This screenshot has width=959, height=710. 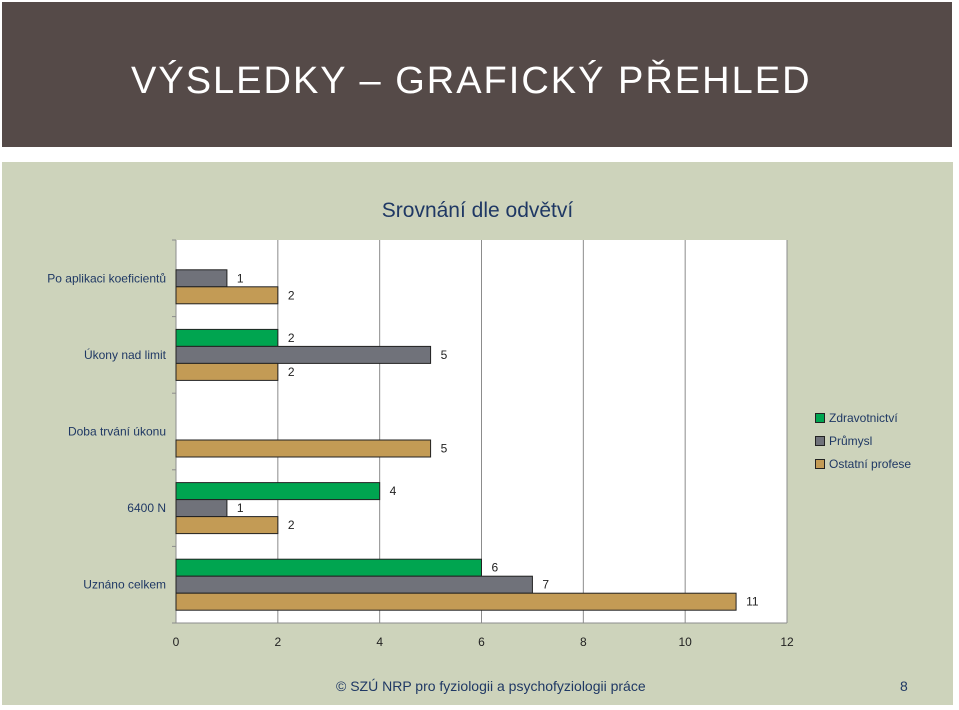 What do you see at coordinates (495, 568) in the screenshot?
I see `data-label: 6` at bounding box center [495, 568].